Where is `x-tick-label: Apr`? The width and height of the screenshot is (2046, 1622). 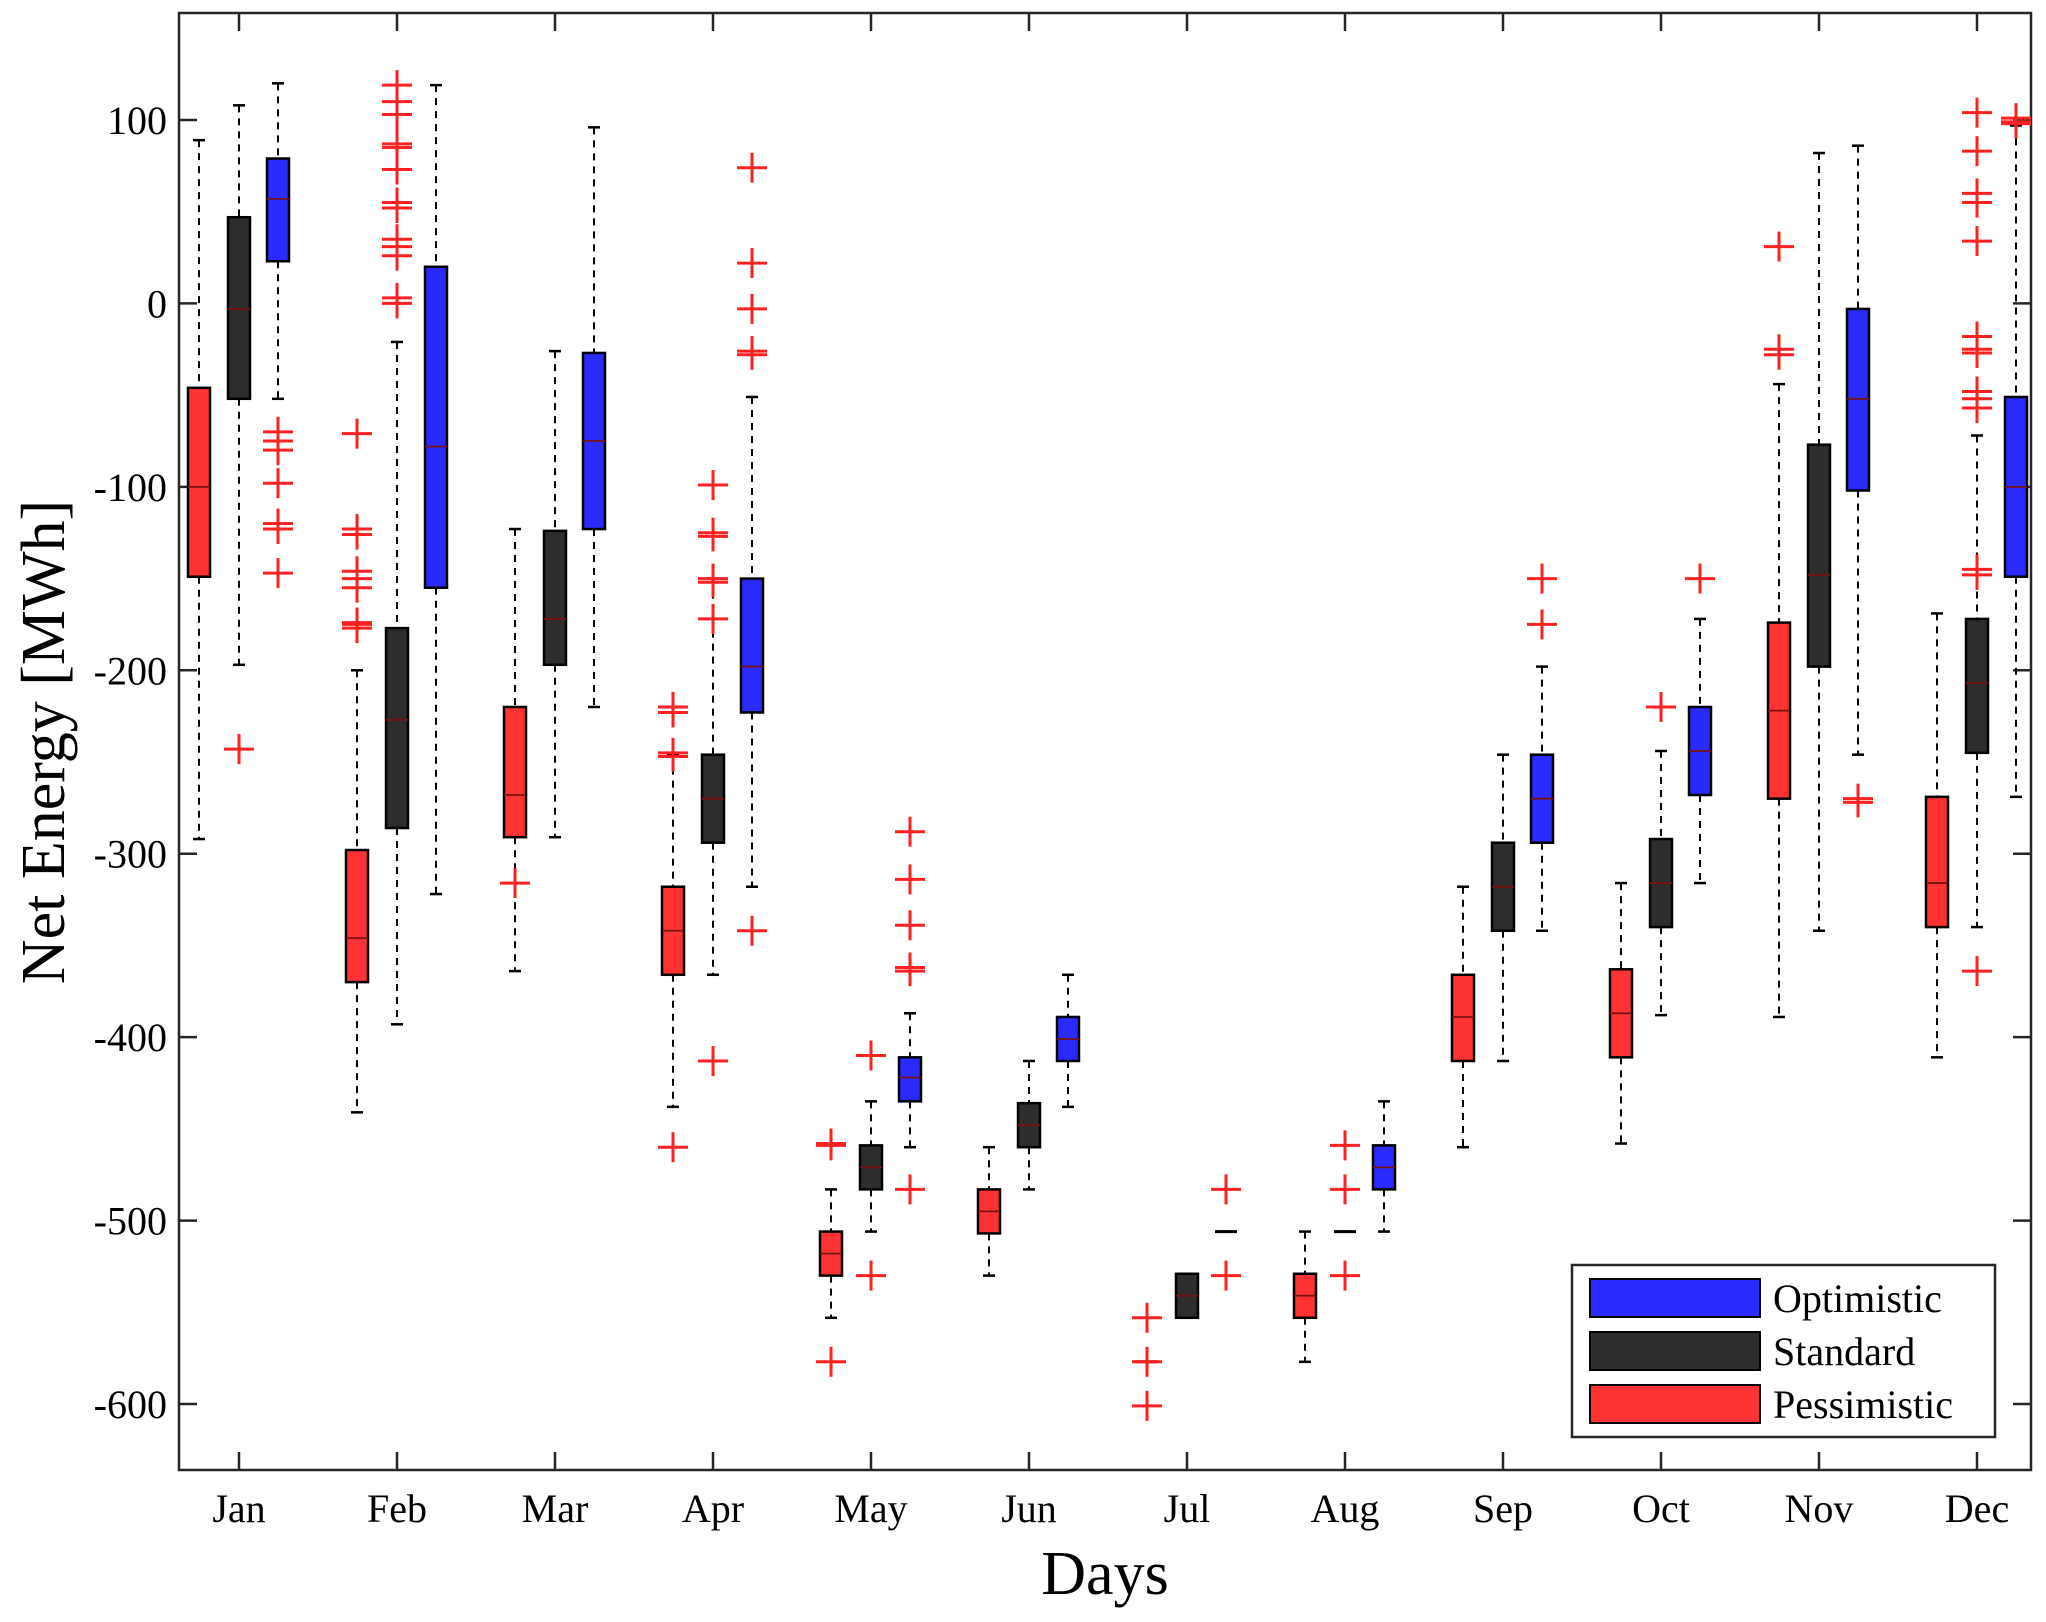
x-tick-label: Apr is located at coordinates (713, 1508).